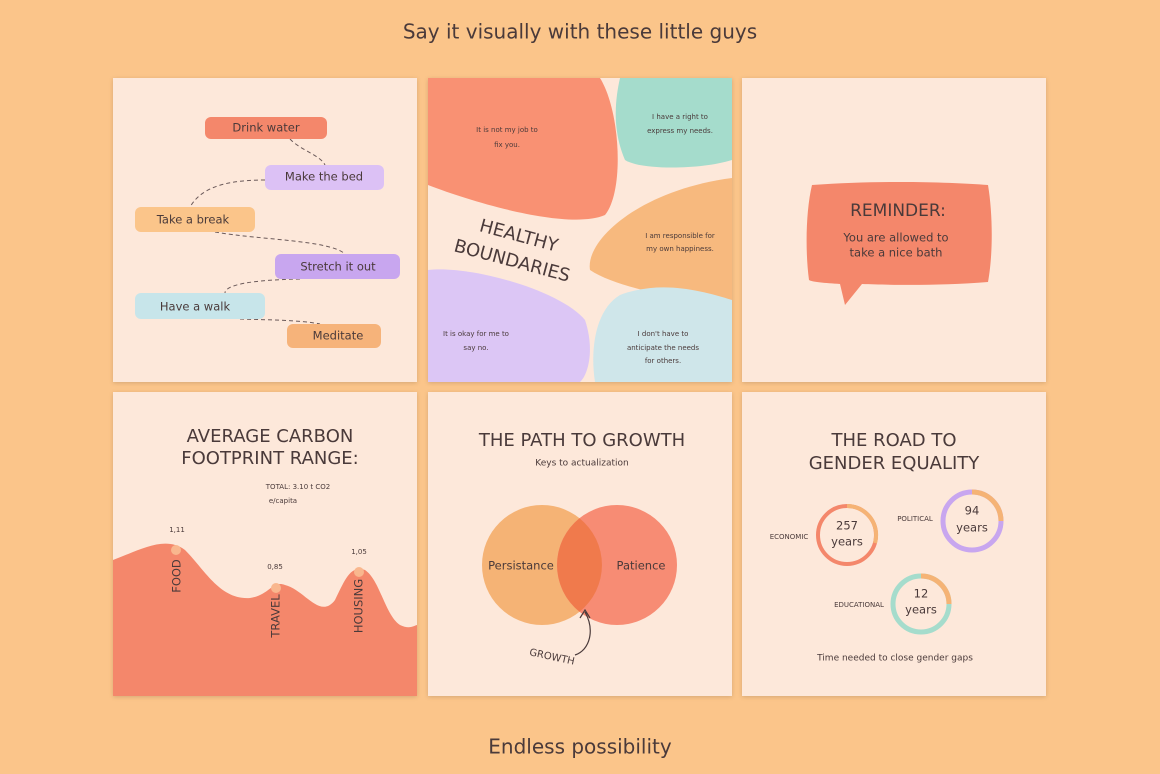 The image size is (1160, 774). What do you see at coordinates (580, 747) in the screenshot?
I see `footer-text: Endless possibility` at bounding box center [580, 747].